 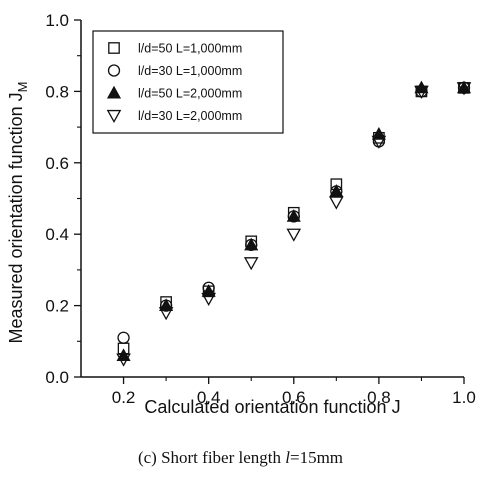 I want to click on y-tick-label: 0.2, so click(x=57, y=306).